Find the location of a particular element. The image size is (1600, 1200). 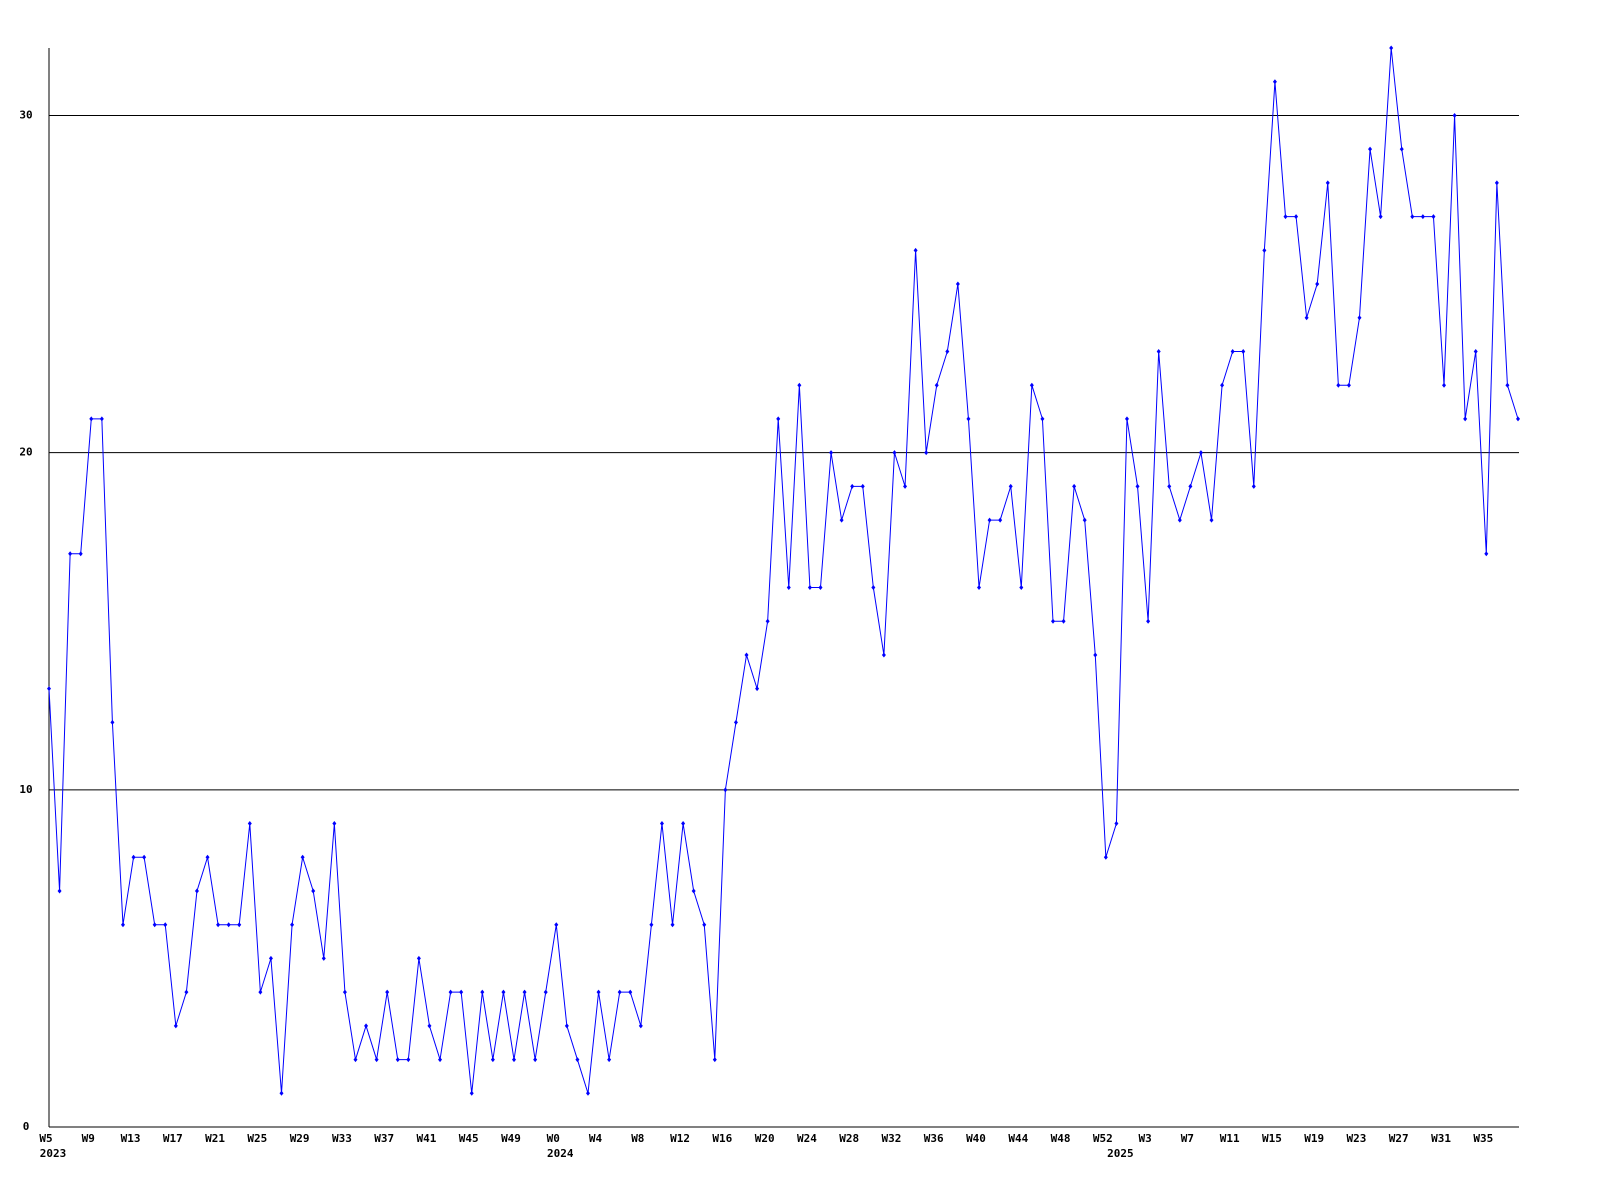

x-tick-label: W48 is located at coordinates (1061, 1138).